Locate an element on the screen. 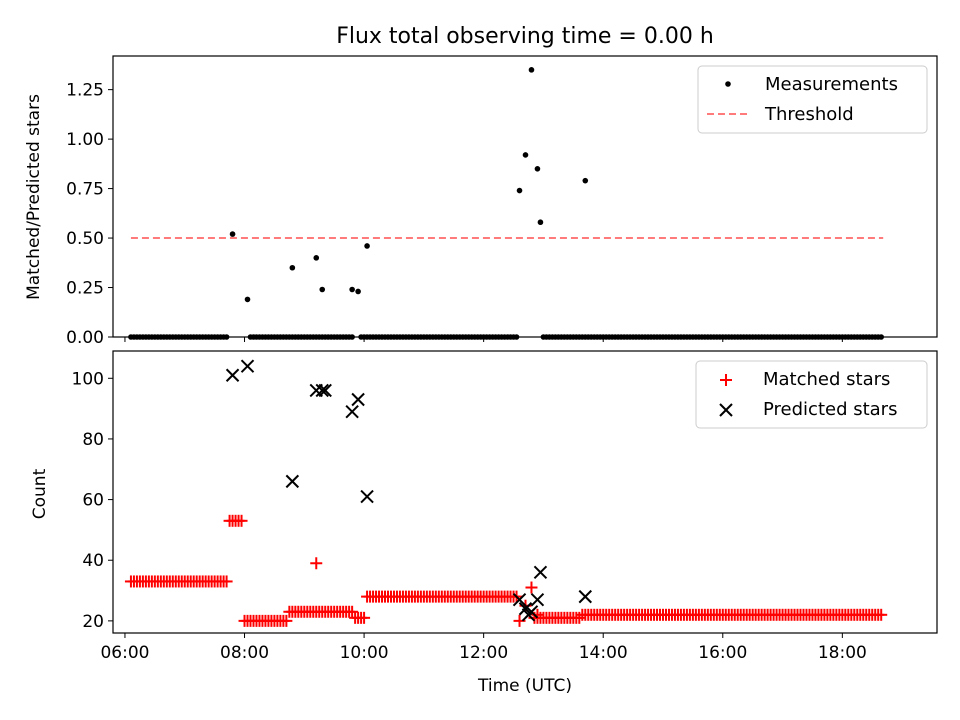  x-tick-label: 08:00 is located at coordinates (244, 653).